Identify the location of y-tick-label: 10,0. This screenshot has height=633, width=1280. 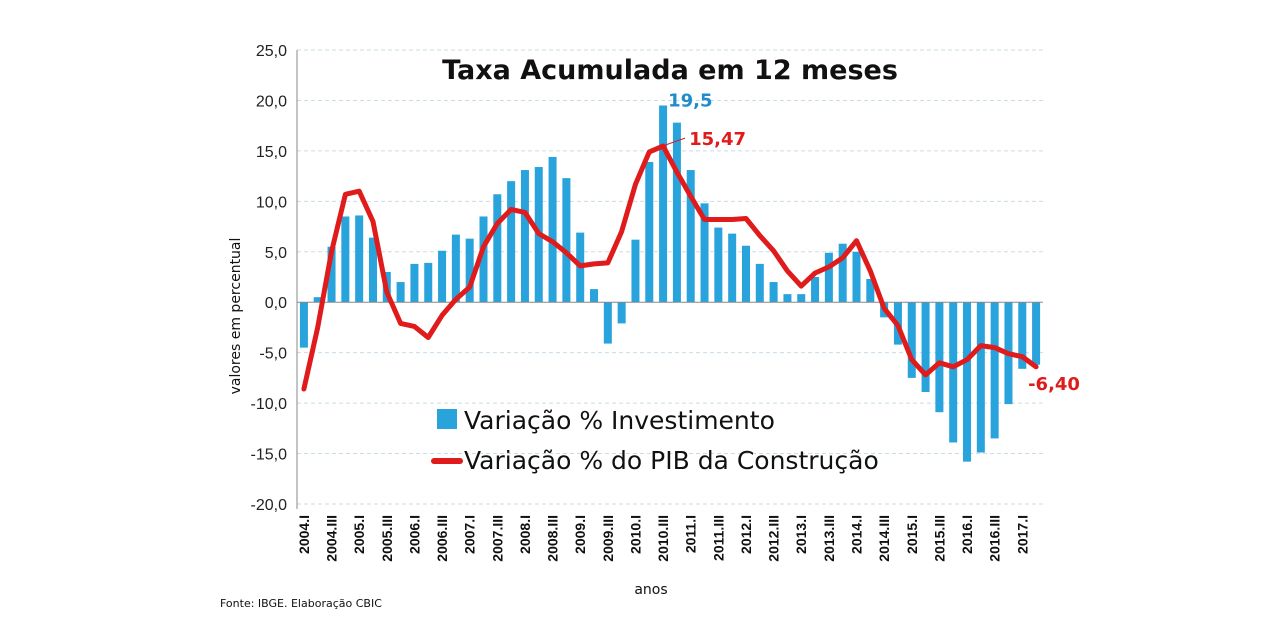
(271, 202).